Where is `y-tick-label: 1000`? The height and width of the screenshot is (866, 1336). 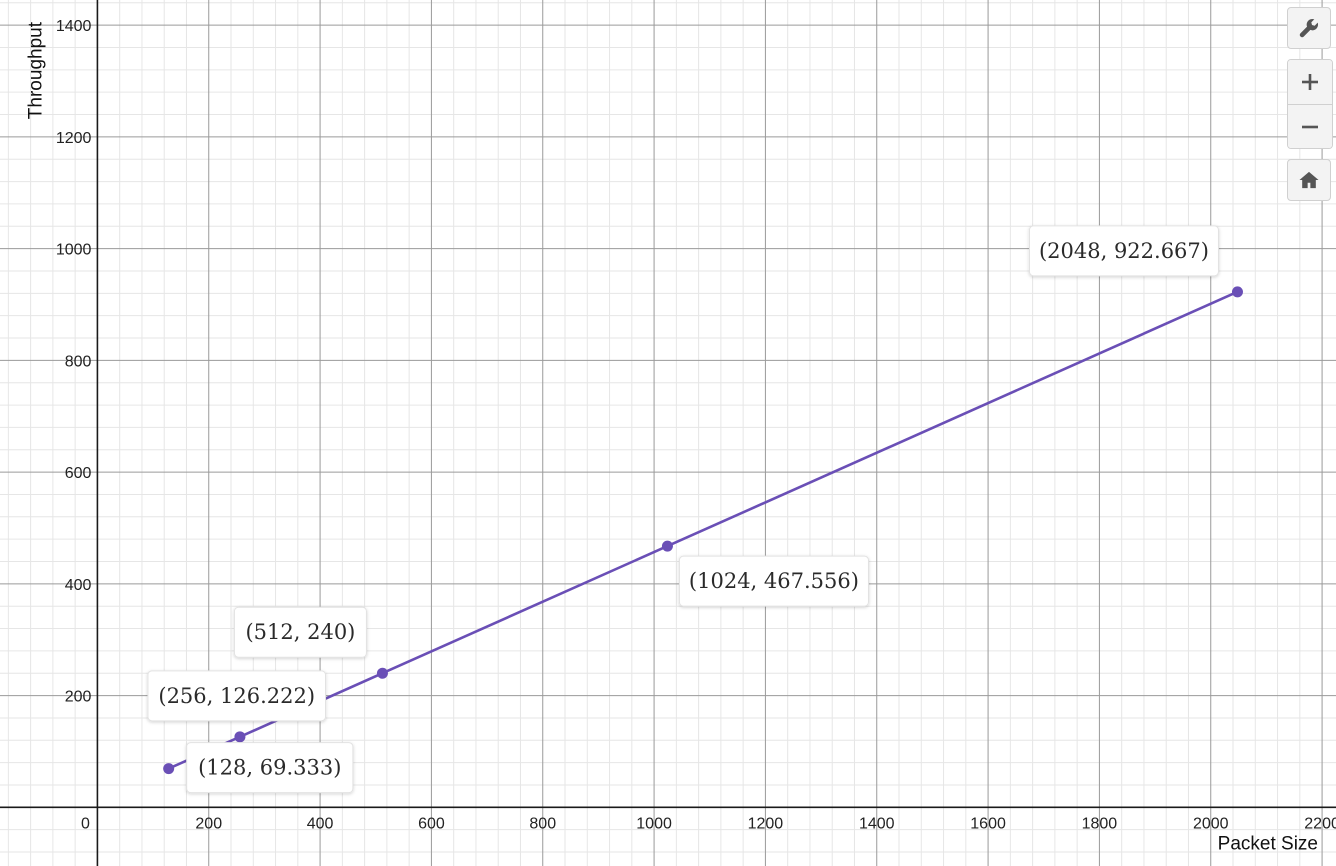 y-tick-label: 1000 is located at coordinates (74, 250).